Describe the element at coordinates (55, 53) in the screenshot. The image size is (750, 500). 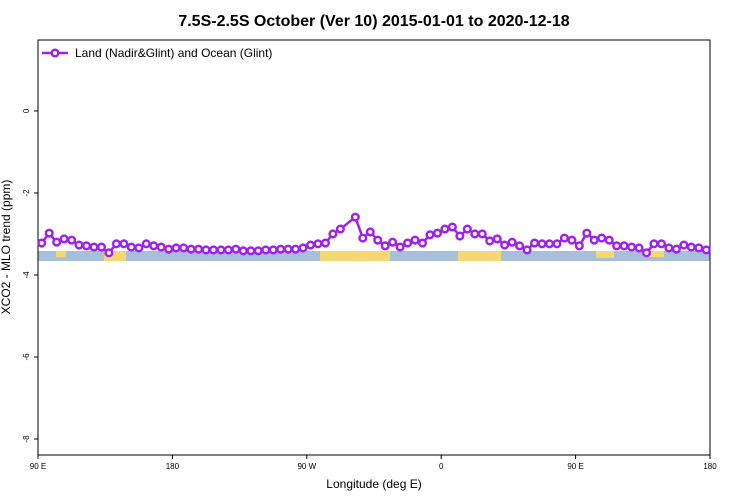
I see `legend-marker` at that location.